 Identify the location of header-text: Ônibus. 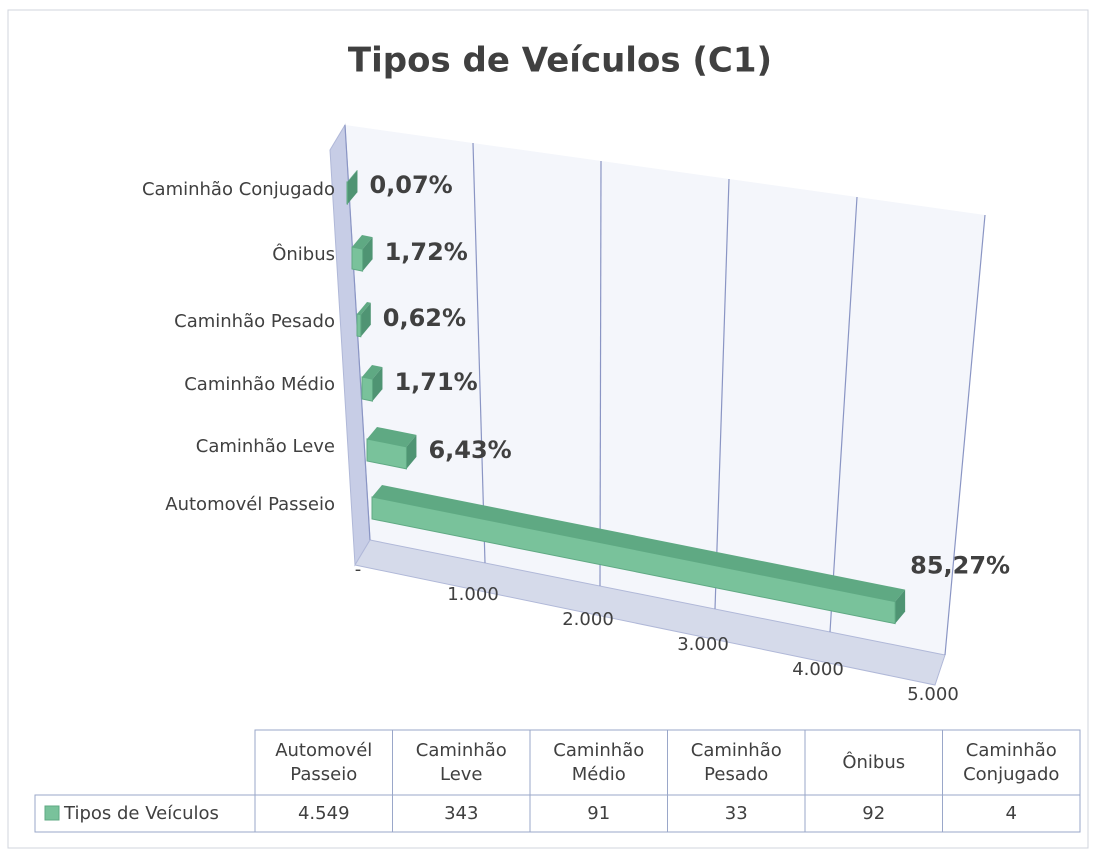
(874, 762).